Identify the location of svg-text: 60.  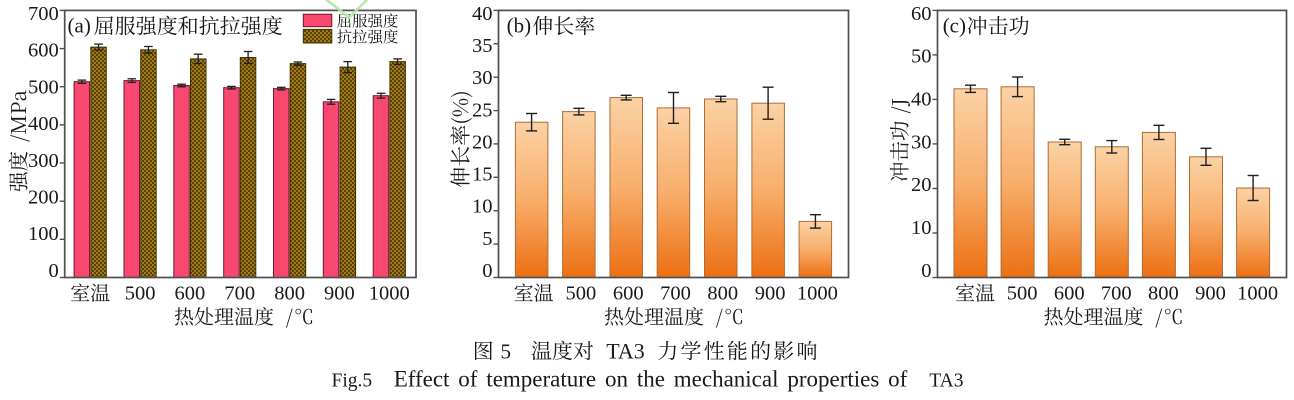
(921, 14).